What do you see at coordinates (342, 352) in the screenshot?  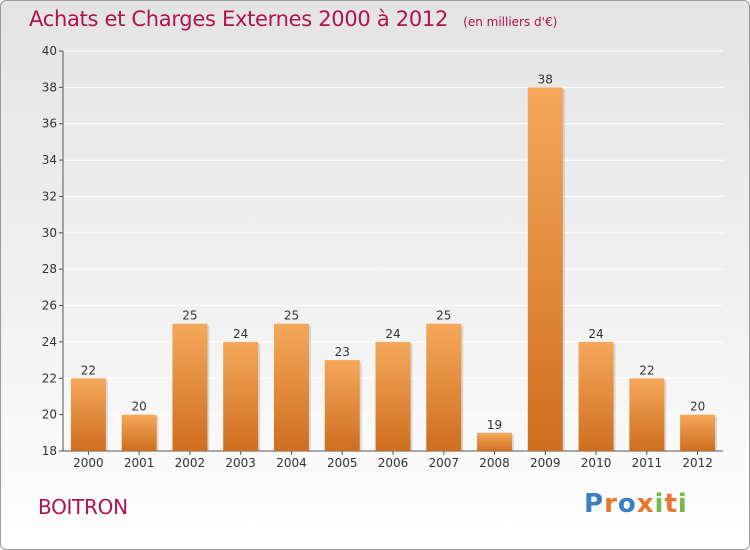 I see `data-label: 23` at bounding box center [342, 352].